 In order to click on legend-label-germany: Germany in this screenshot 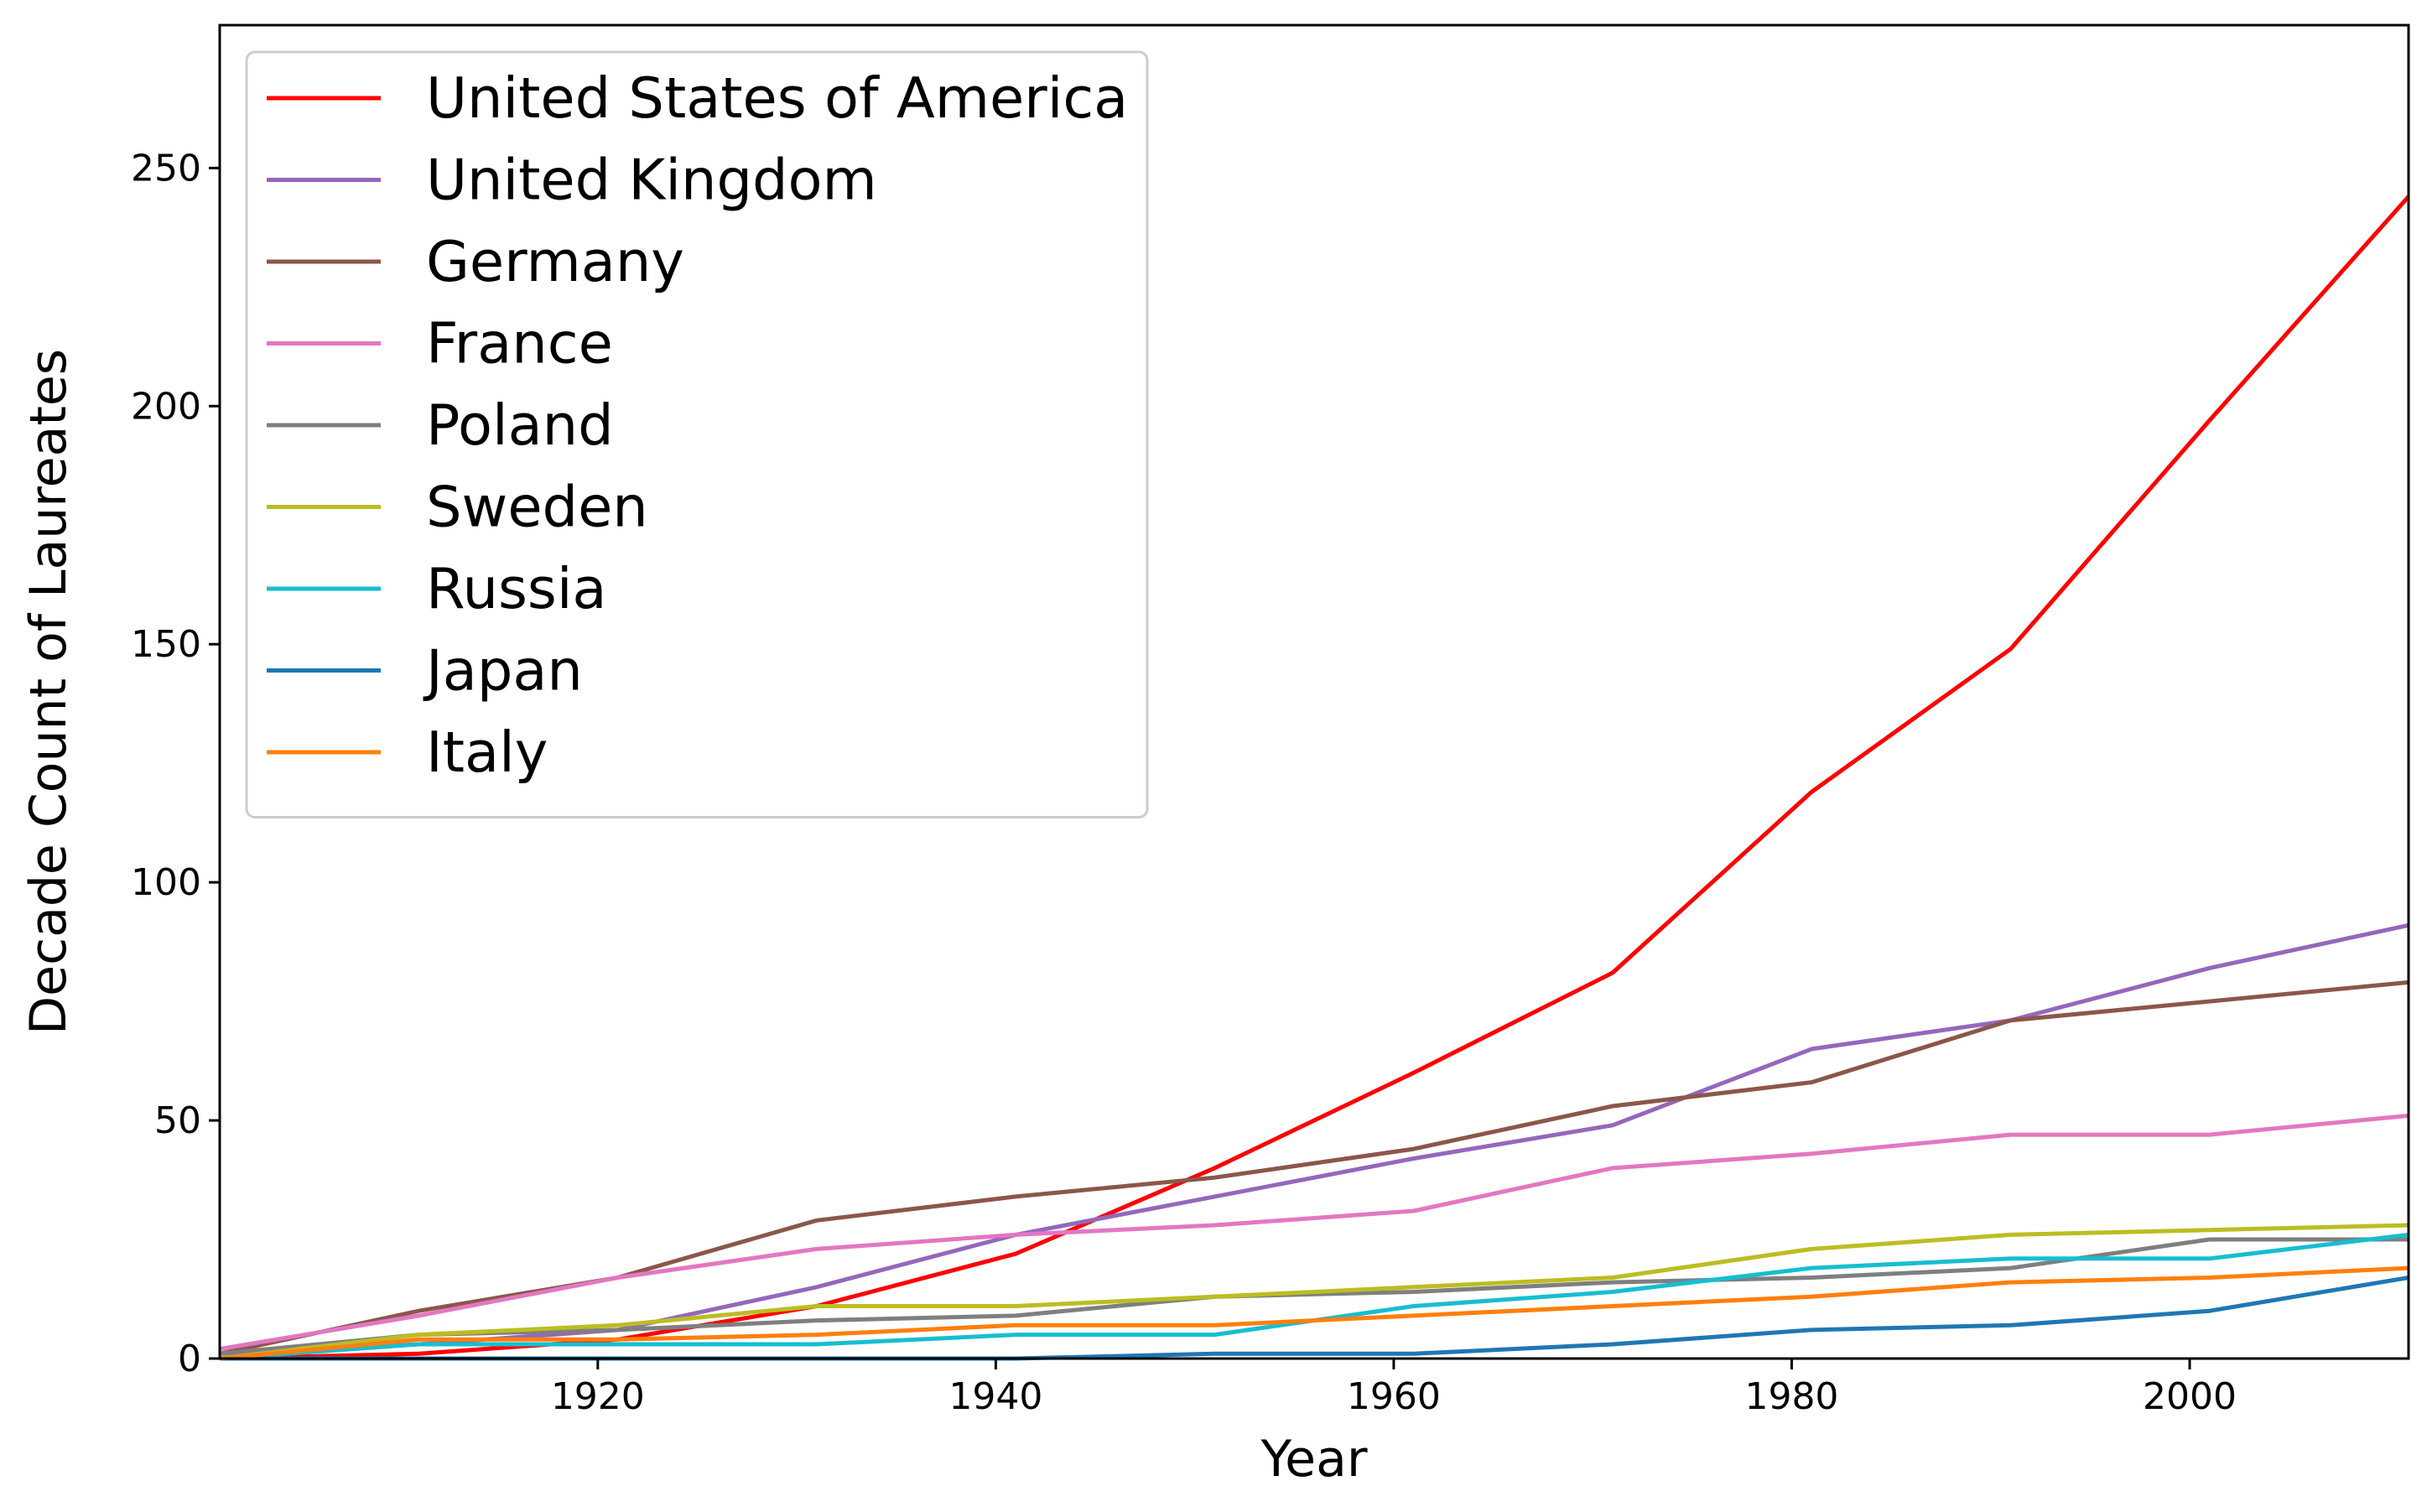, I will do `click(555, 261)`.